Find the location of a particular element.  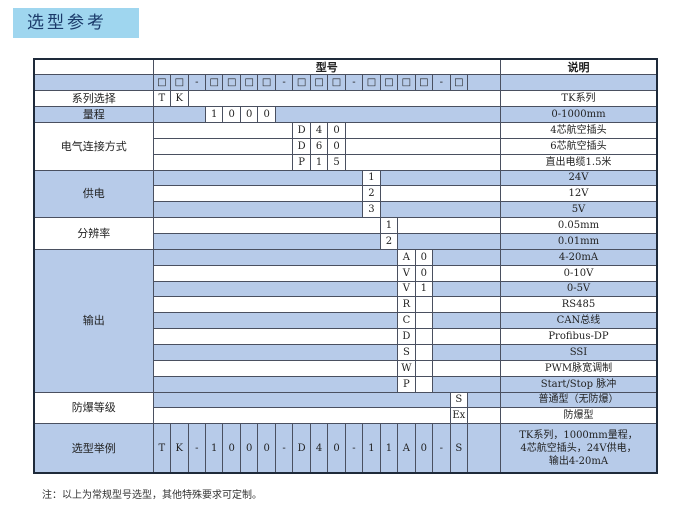

template-desc-cell is located at coordinates (578, 83).